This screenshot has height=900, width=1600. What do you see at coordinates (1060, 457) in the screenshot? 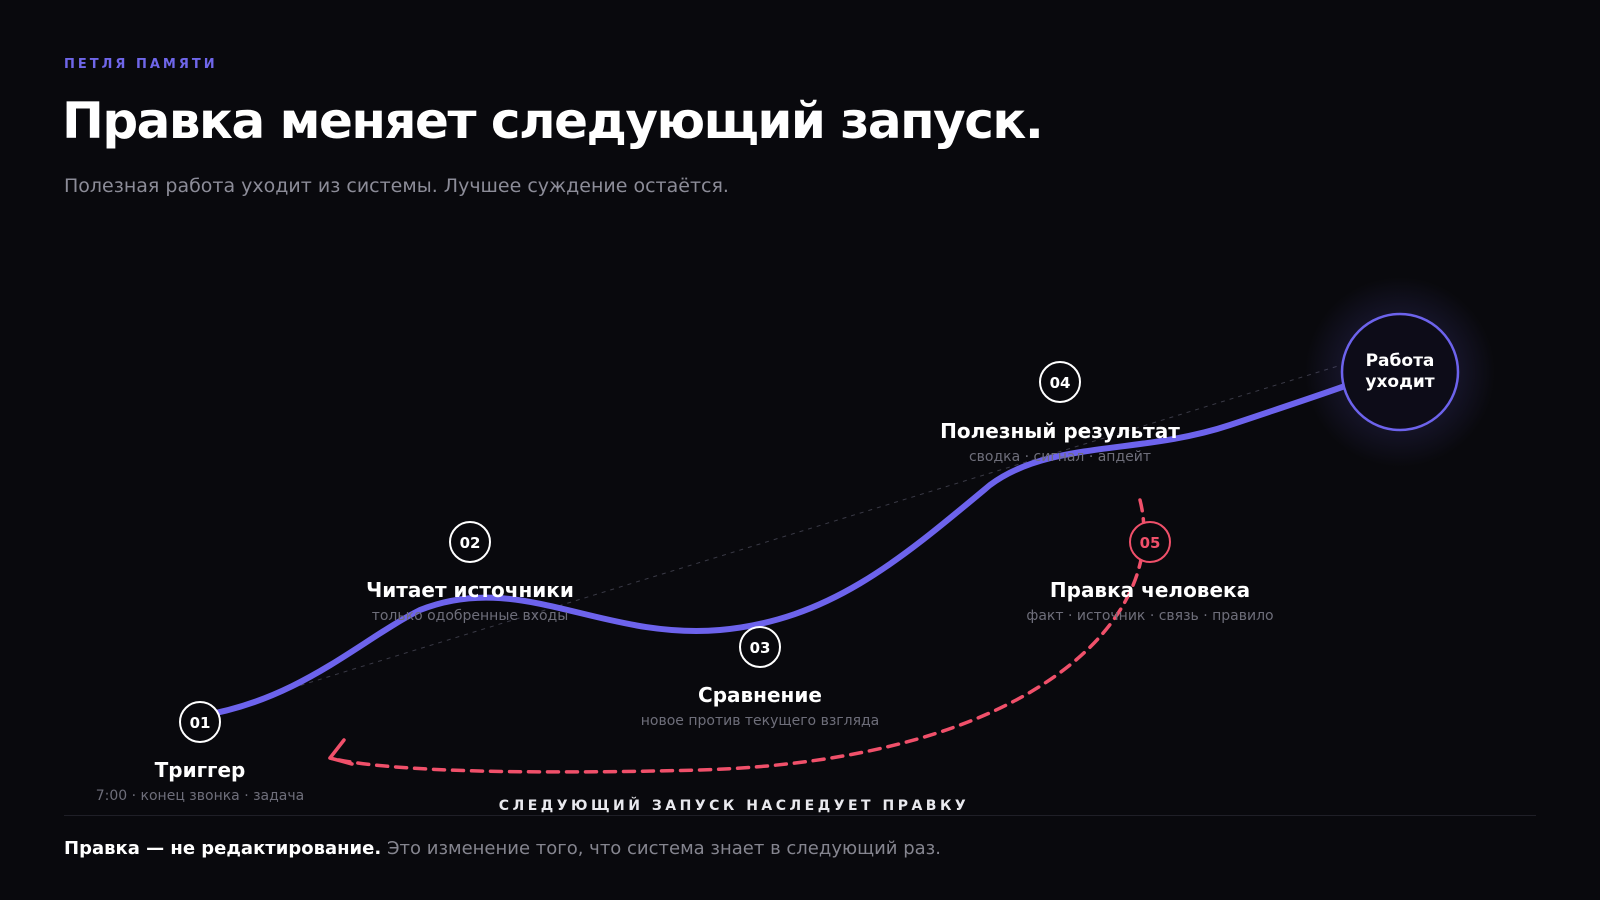
I see `step-sub-04: сводка · сигнал · апдейт` at bounding box center [1060, 457].